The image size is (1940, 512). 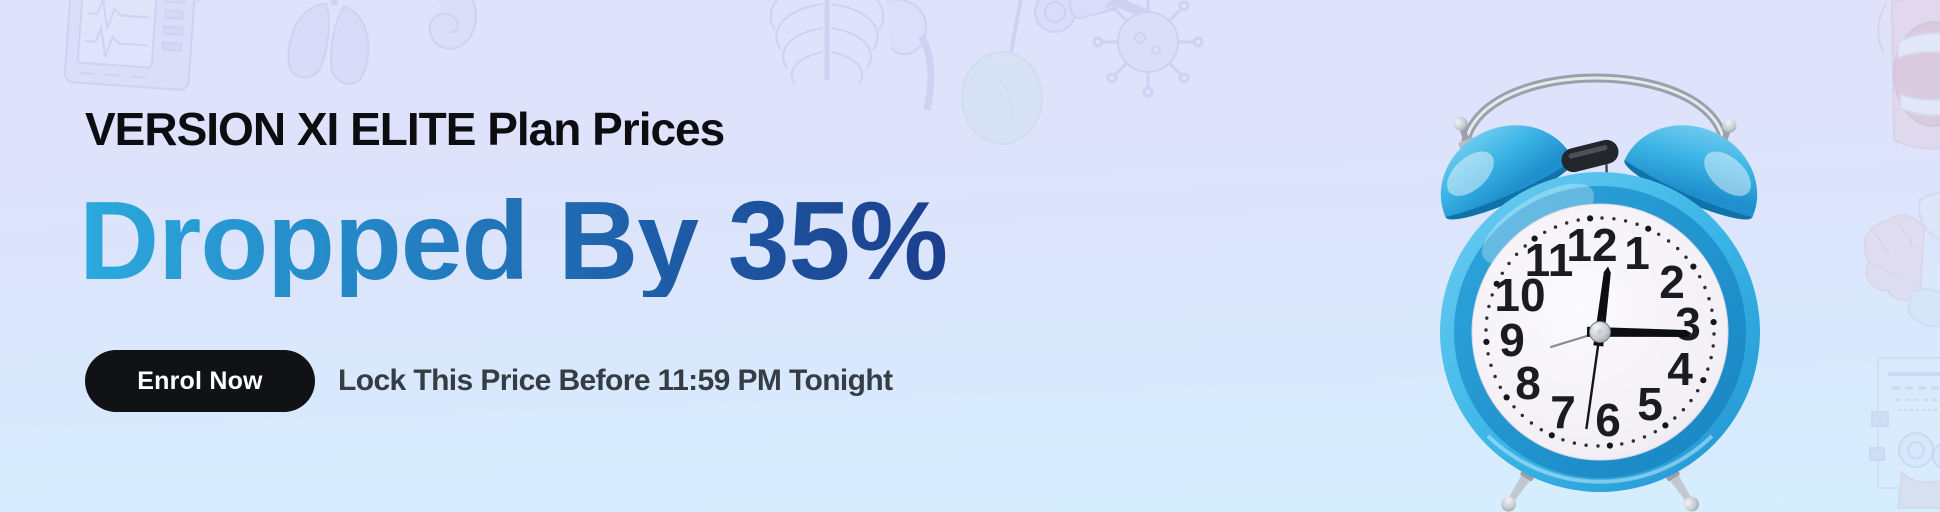 I want to click on subheadline-discount: Dropped By 35%, so click(x=513, y=241).